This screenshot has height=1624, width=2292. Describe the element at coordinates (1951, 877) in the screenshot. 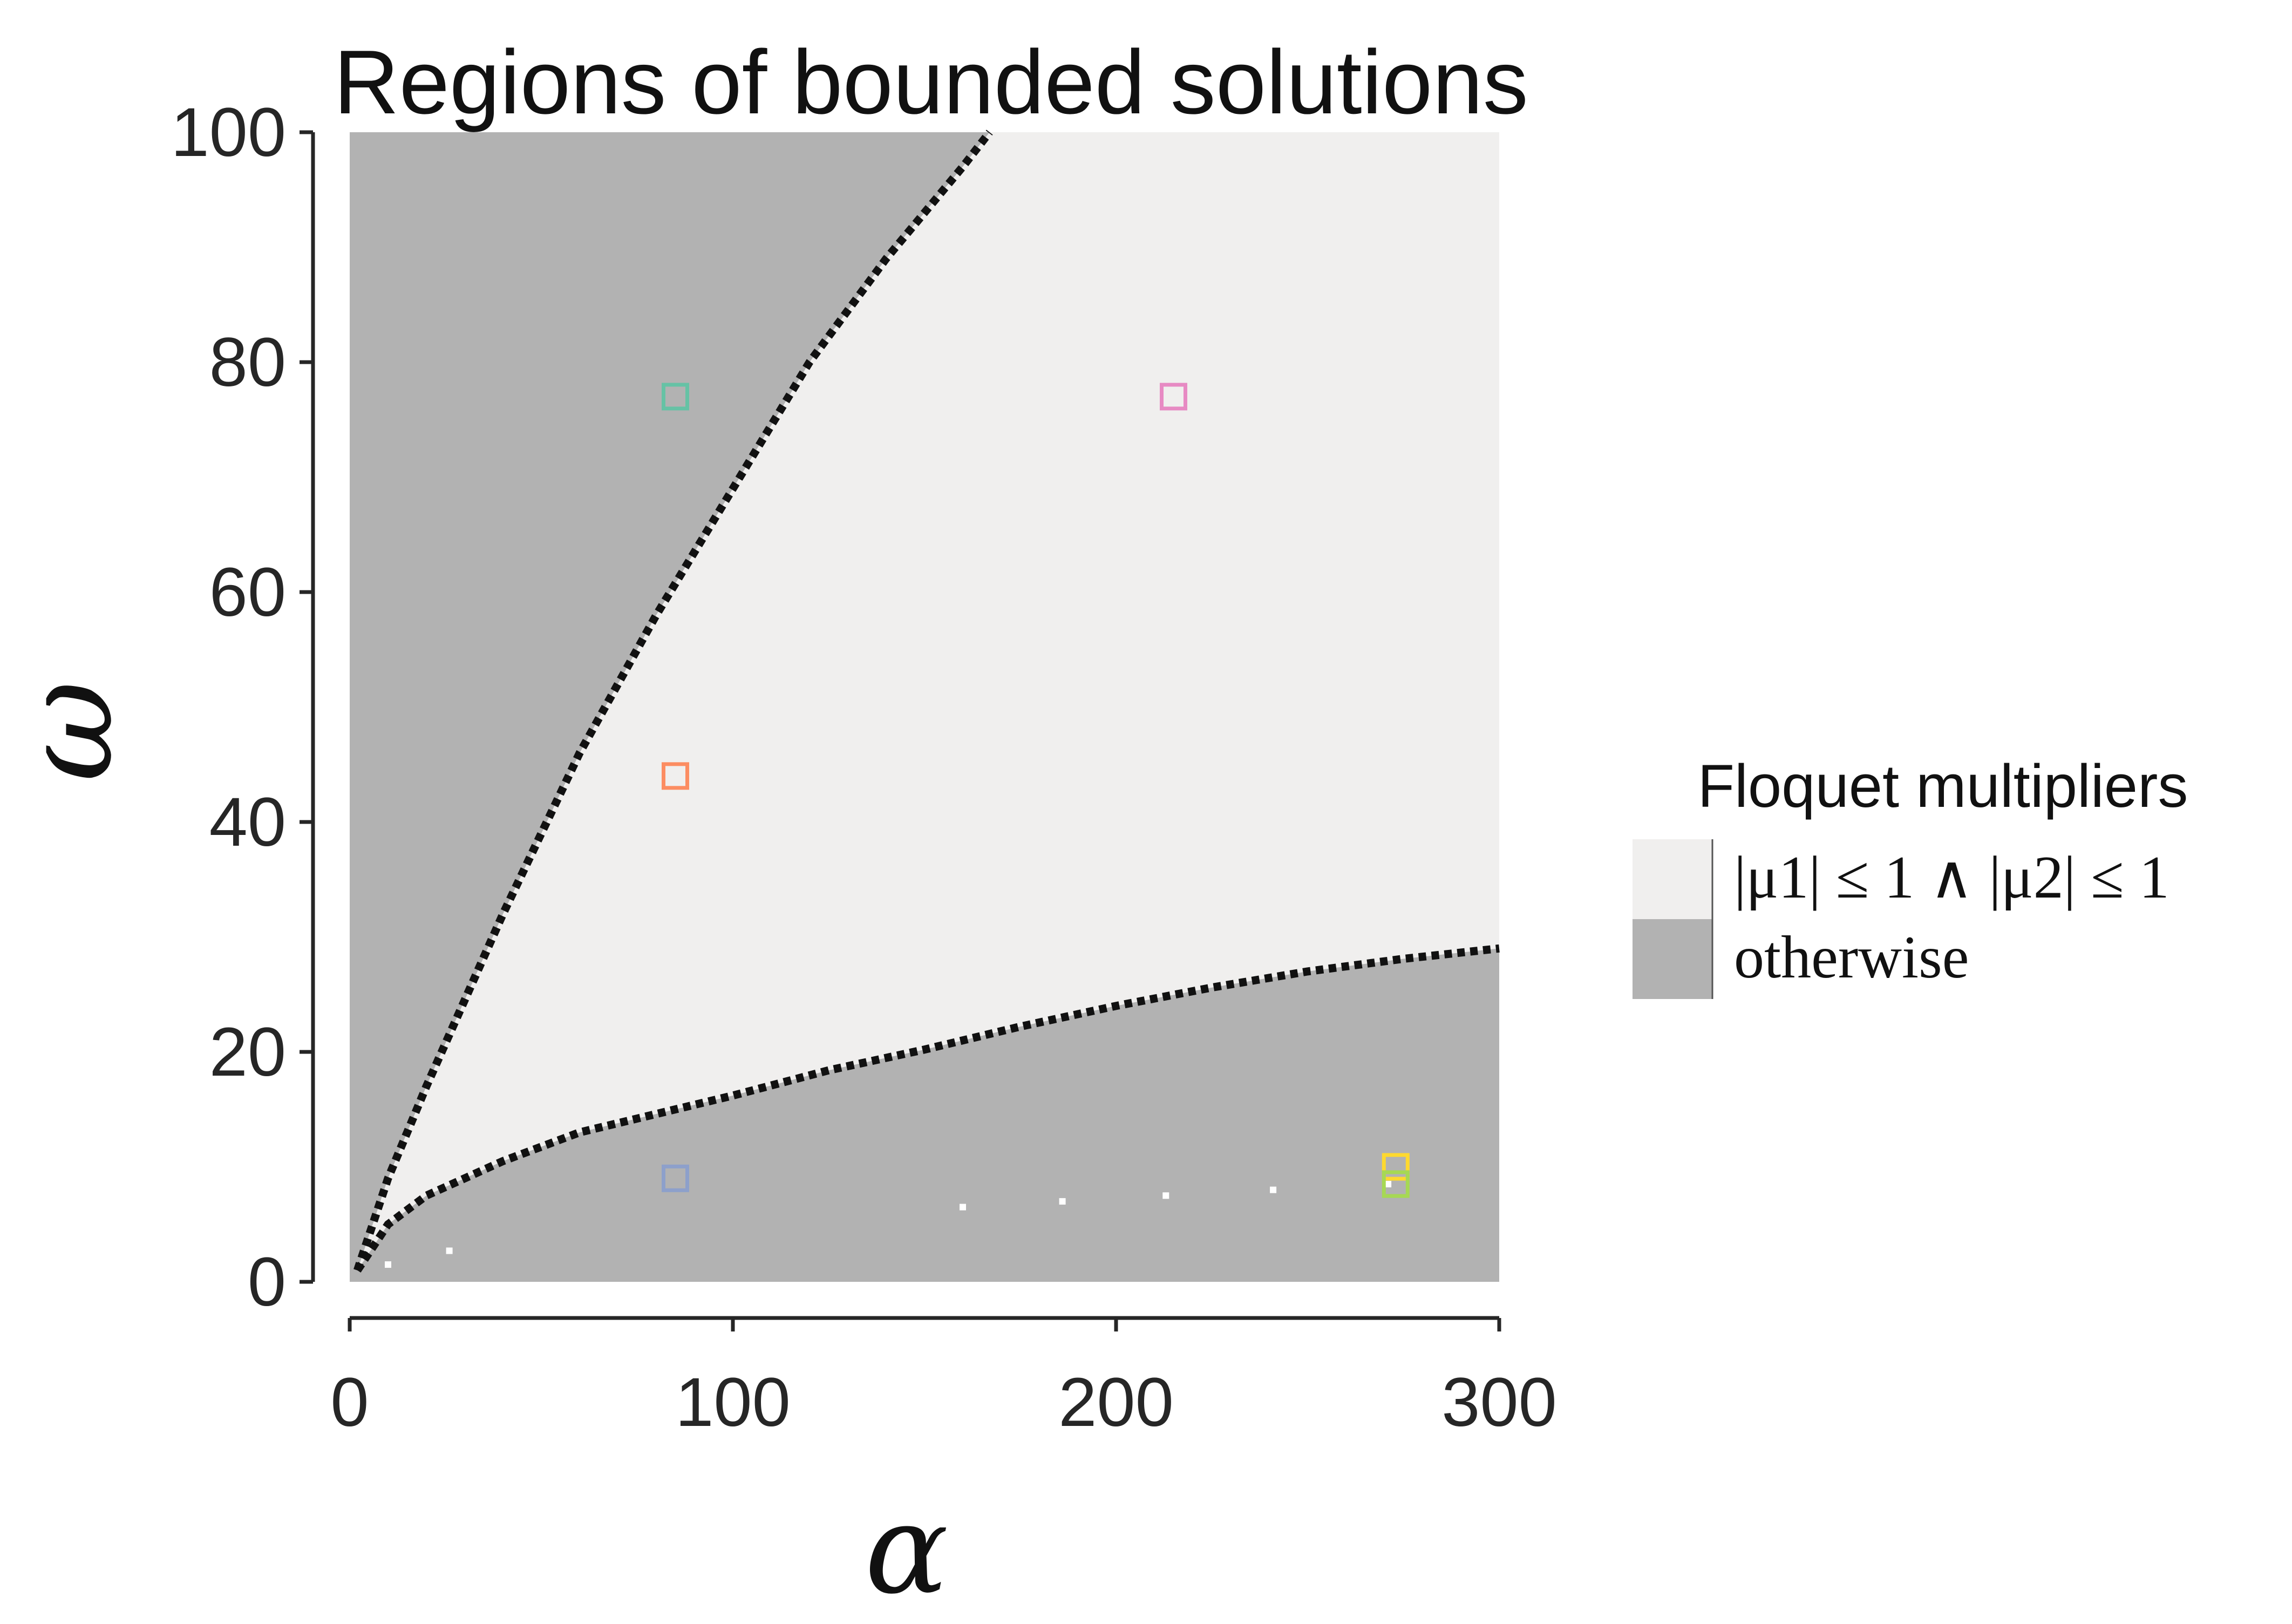

I see `legend-label-bounded: |μ1| ≤ 1 ∧ |μ2| ≤ 1` at that location.